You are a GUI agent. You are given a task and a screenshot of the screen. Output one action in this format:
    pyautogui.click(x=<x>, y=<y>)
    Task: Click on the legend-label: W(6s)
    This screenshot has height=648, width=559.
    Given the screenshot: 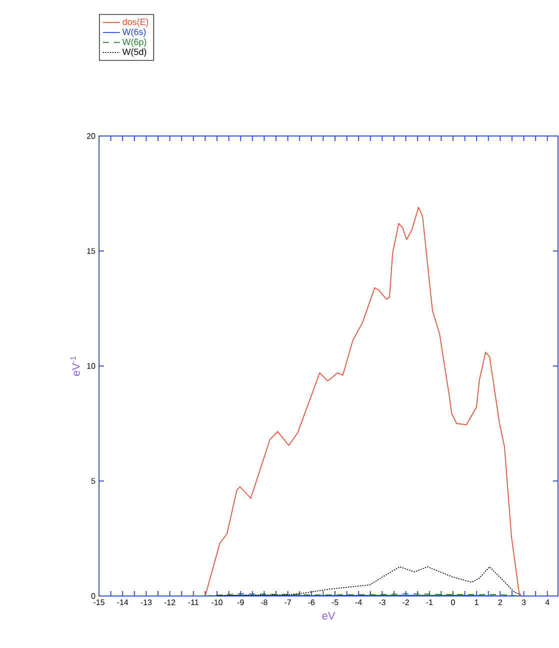 What is the action you would take?
    pyautogui.click(x=134, y=32)
    